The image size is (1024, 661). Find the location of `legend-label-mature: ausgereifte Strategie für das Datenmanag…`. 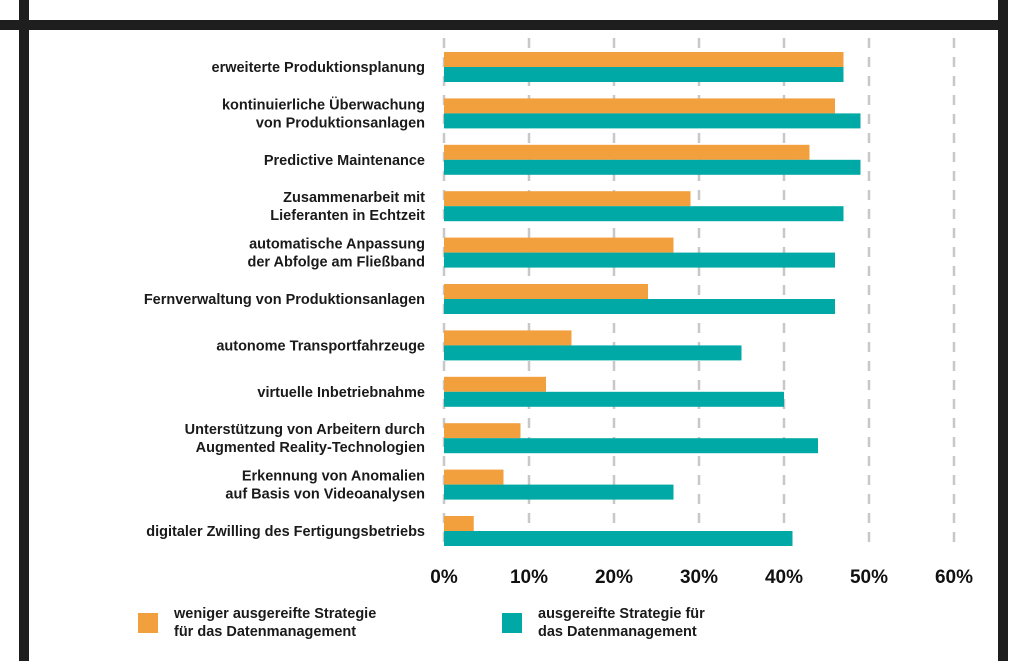

legend-label-mature: ausgereifte Strategie für das Datenmanag… is located at coordinates (668, 623).